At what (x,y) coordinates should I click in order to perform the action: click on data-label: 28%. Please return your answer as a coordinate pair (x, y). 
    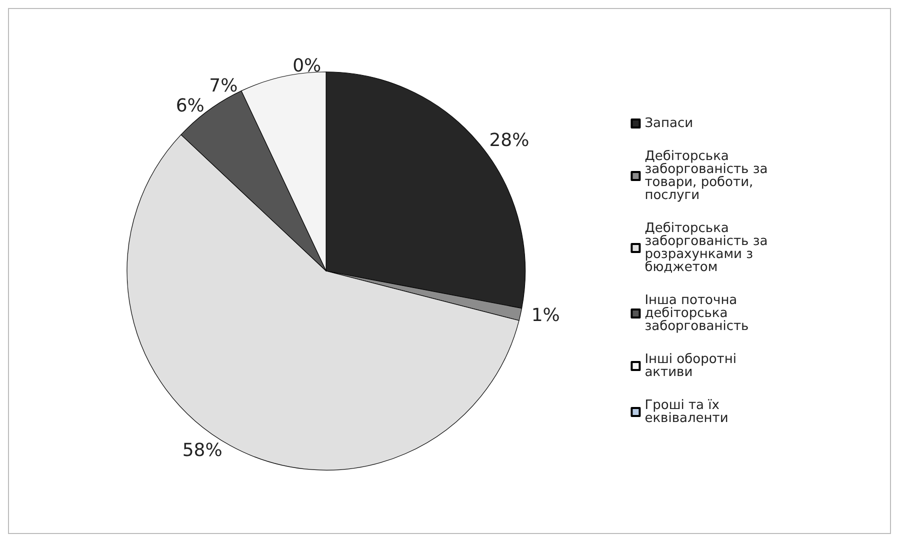
    Looking at the image, I should click on (509, 140).